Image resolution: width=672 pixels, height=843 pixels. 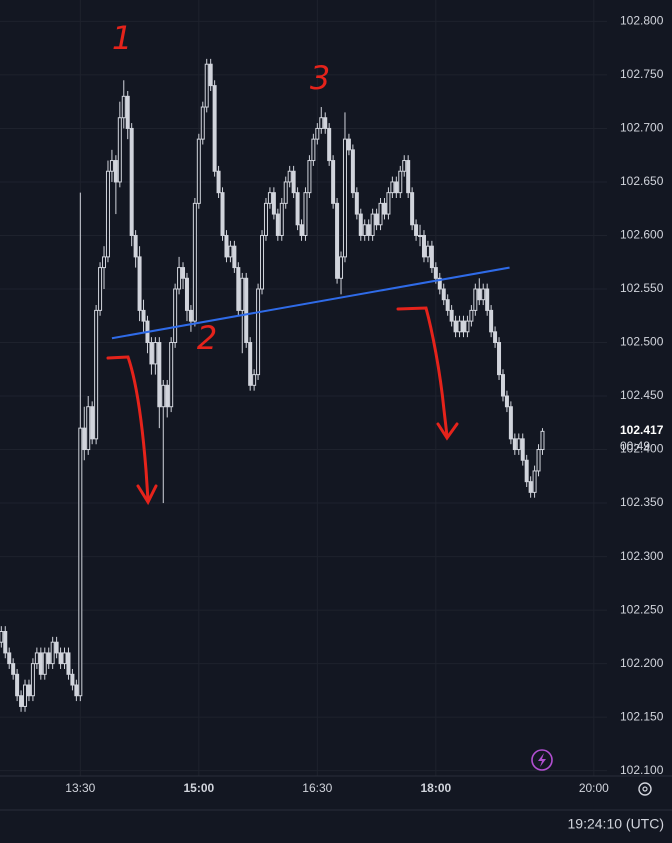 What do you see at coordinates (337, 788) in the screenshot?
I see `time-axis: 13:30 15:00 16:30 18:00 20:00` at bounding box center [337, 788].